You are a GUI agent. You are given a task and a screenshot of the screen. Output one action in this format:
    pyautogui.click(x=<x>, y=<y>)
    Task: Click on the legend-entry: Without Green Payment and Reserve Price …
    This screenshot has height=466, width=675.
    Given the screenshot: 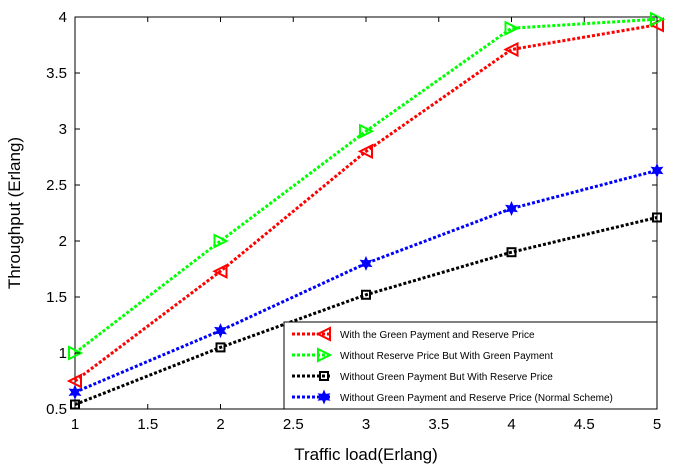 What is the action you would take?
    pyautogui.click(x=476, y=398)
    